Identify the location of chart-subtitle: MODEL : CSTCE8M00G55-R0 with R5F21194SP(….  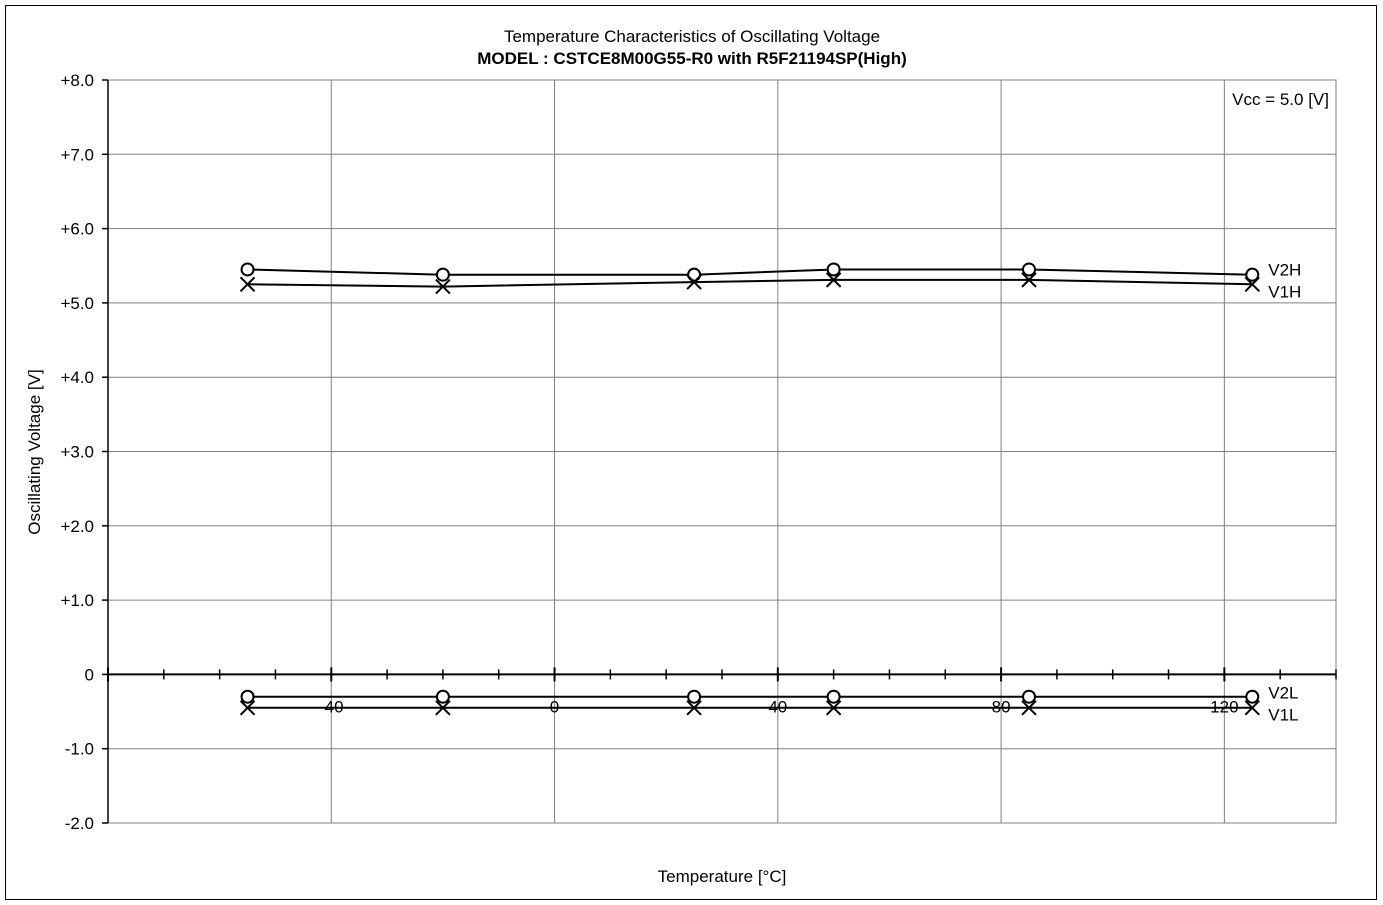
(692, 58).